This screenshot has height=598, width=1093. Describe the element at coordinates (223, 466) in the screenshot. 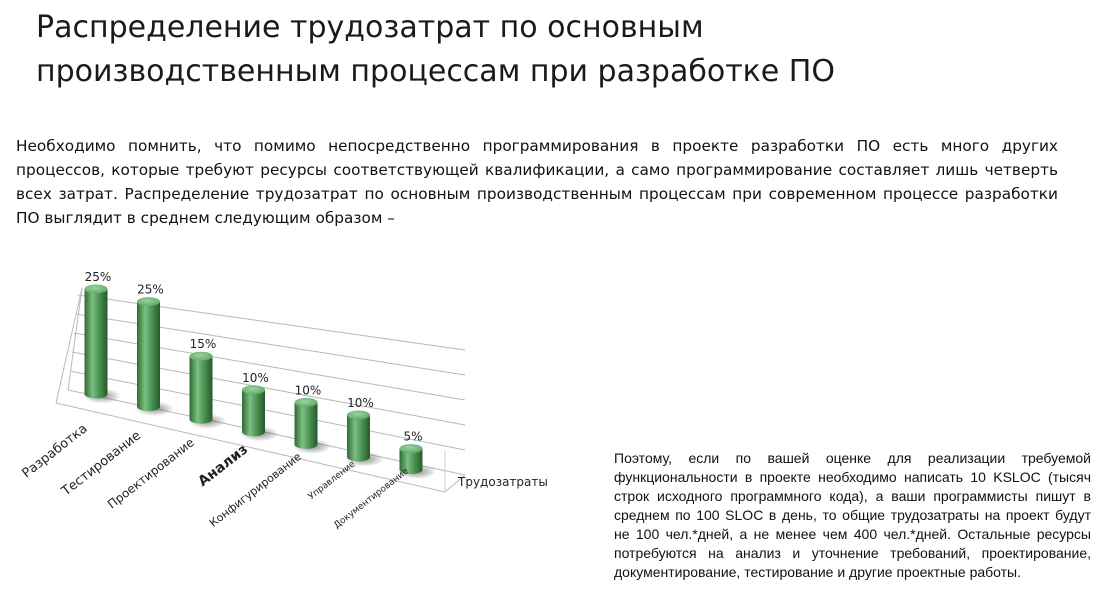

I see `category-label: Анализ` at that location.